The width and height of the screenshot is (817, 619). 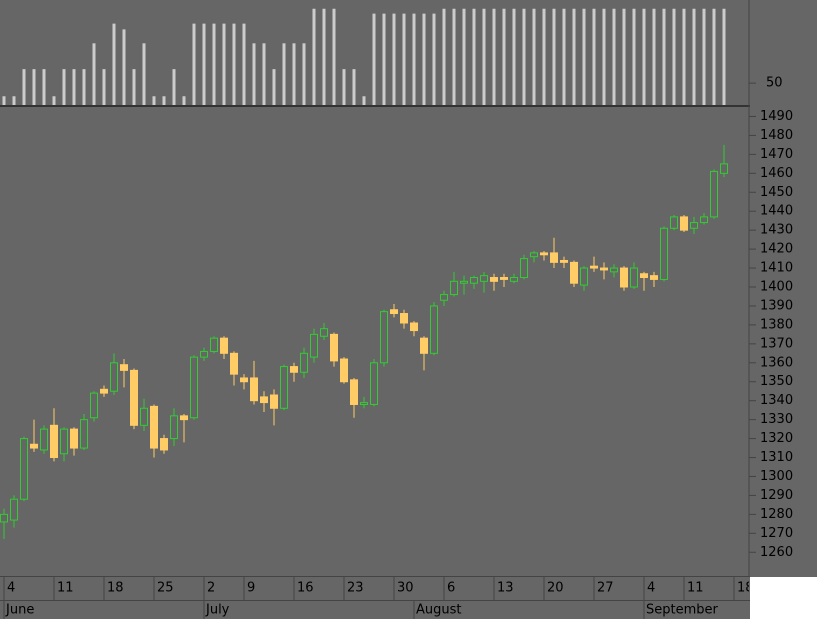 I want to click on y-tick-label: 1270, so click(x=776, y=533).